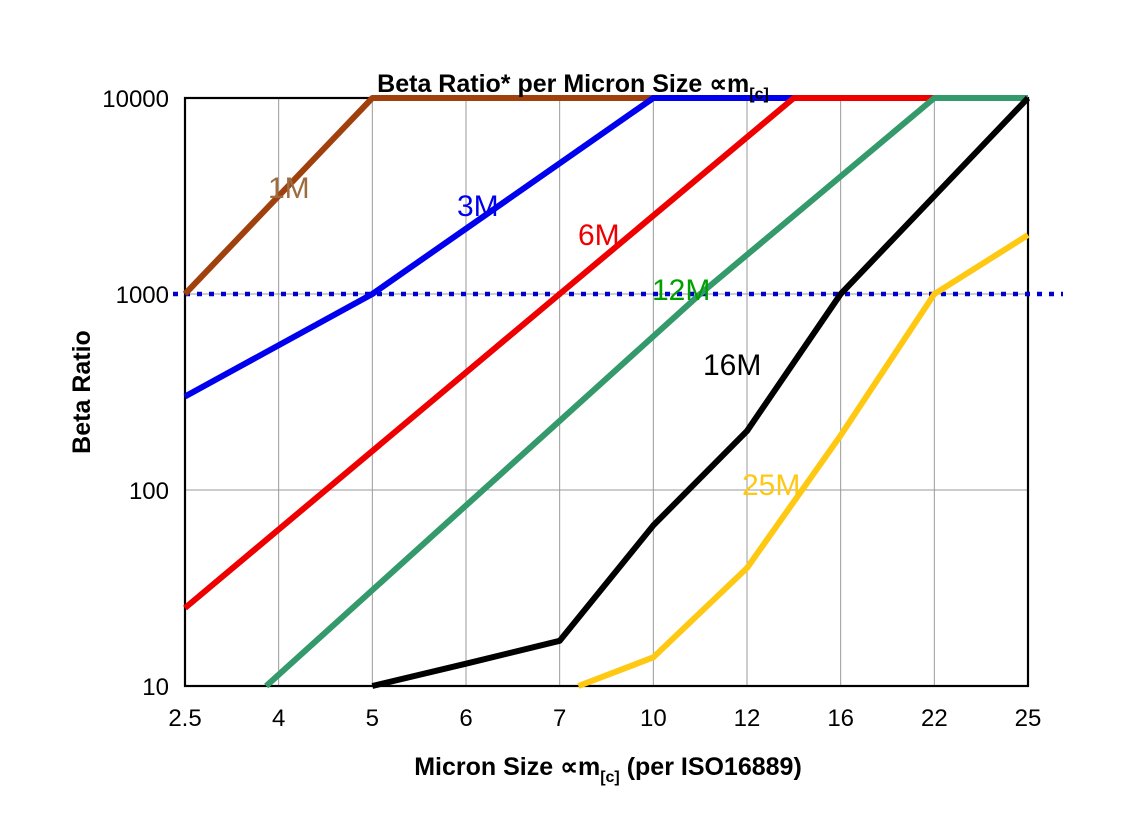  What do you see at coordinates (681, 290) in the screenshot?
I see `series-label-12M: 12M` at bounding box center [681, 290].